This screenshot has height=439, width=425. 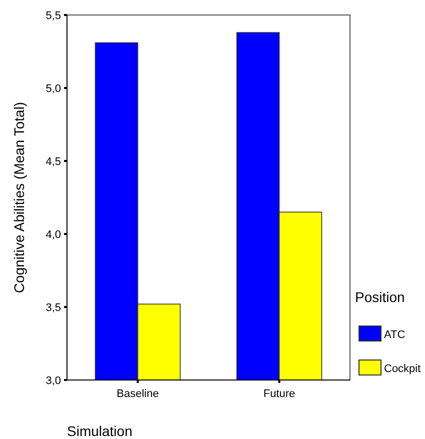 I want to click on y-tick-label: 4,5, so click(x=53, y=162).